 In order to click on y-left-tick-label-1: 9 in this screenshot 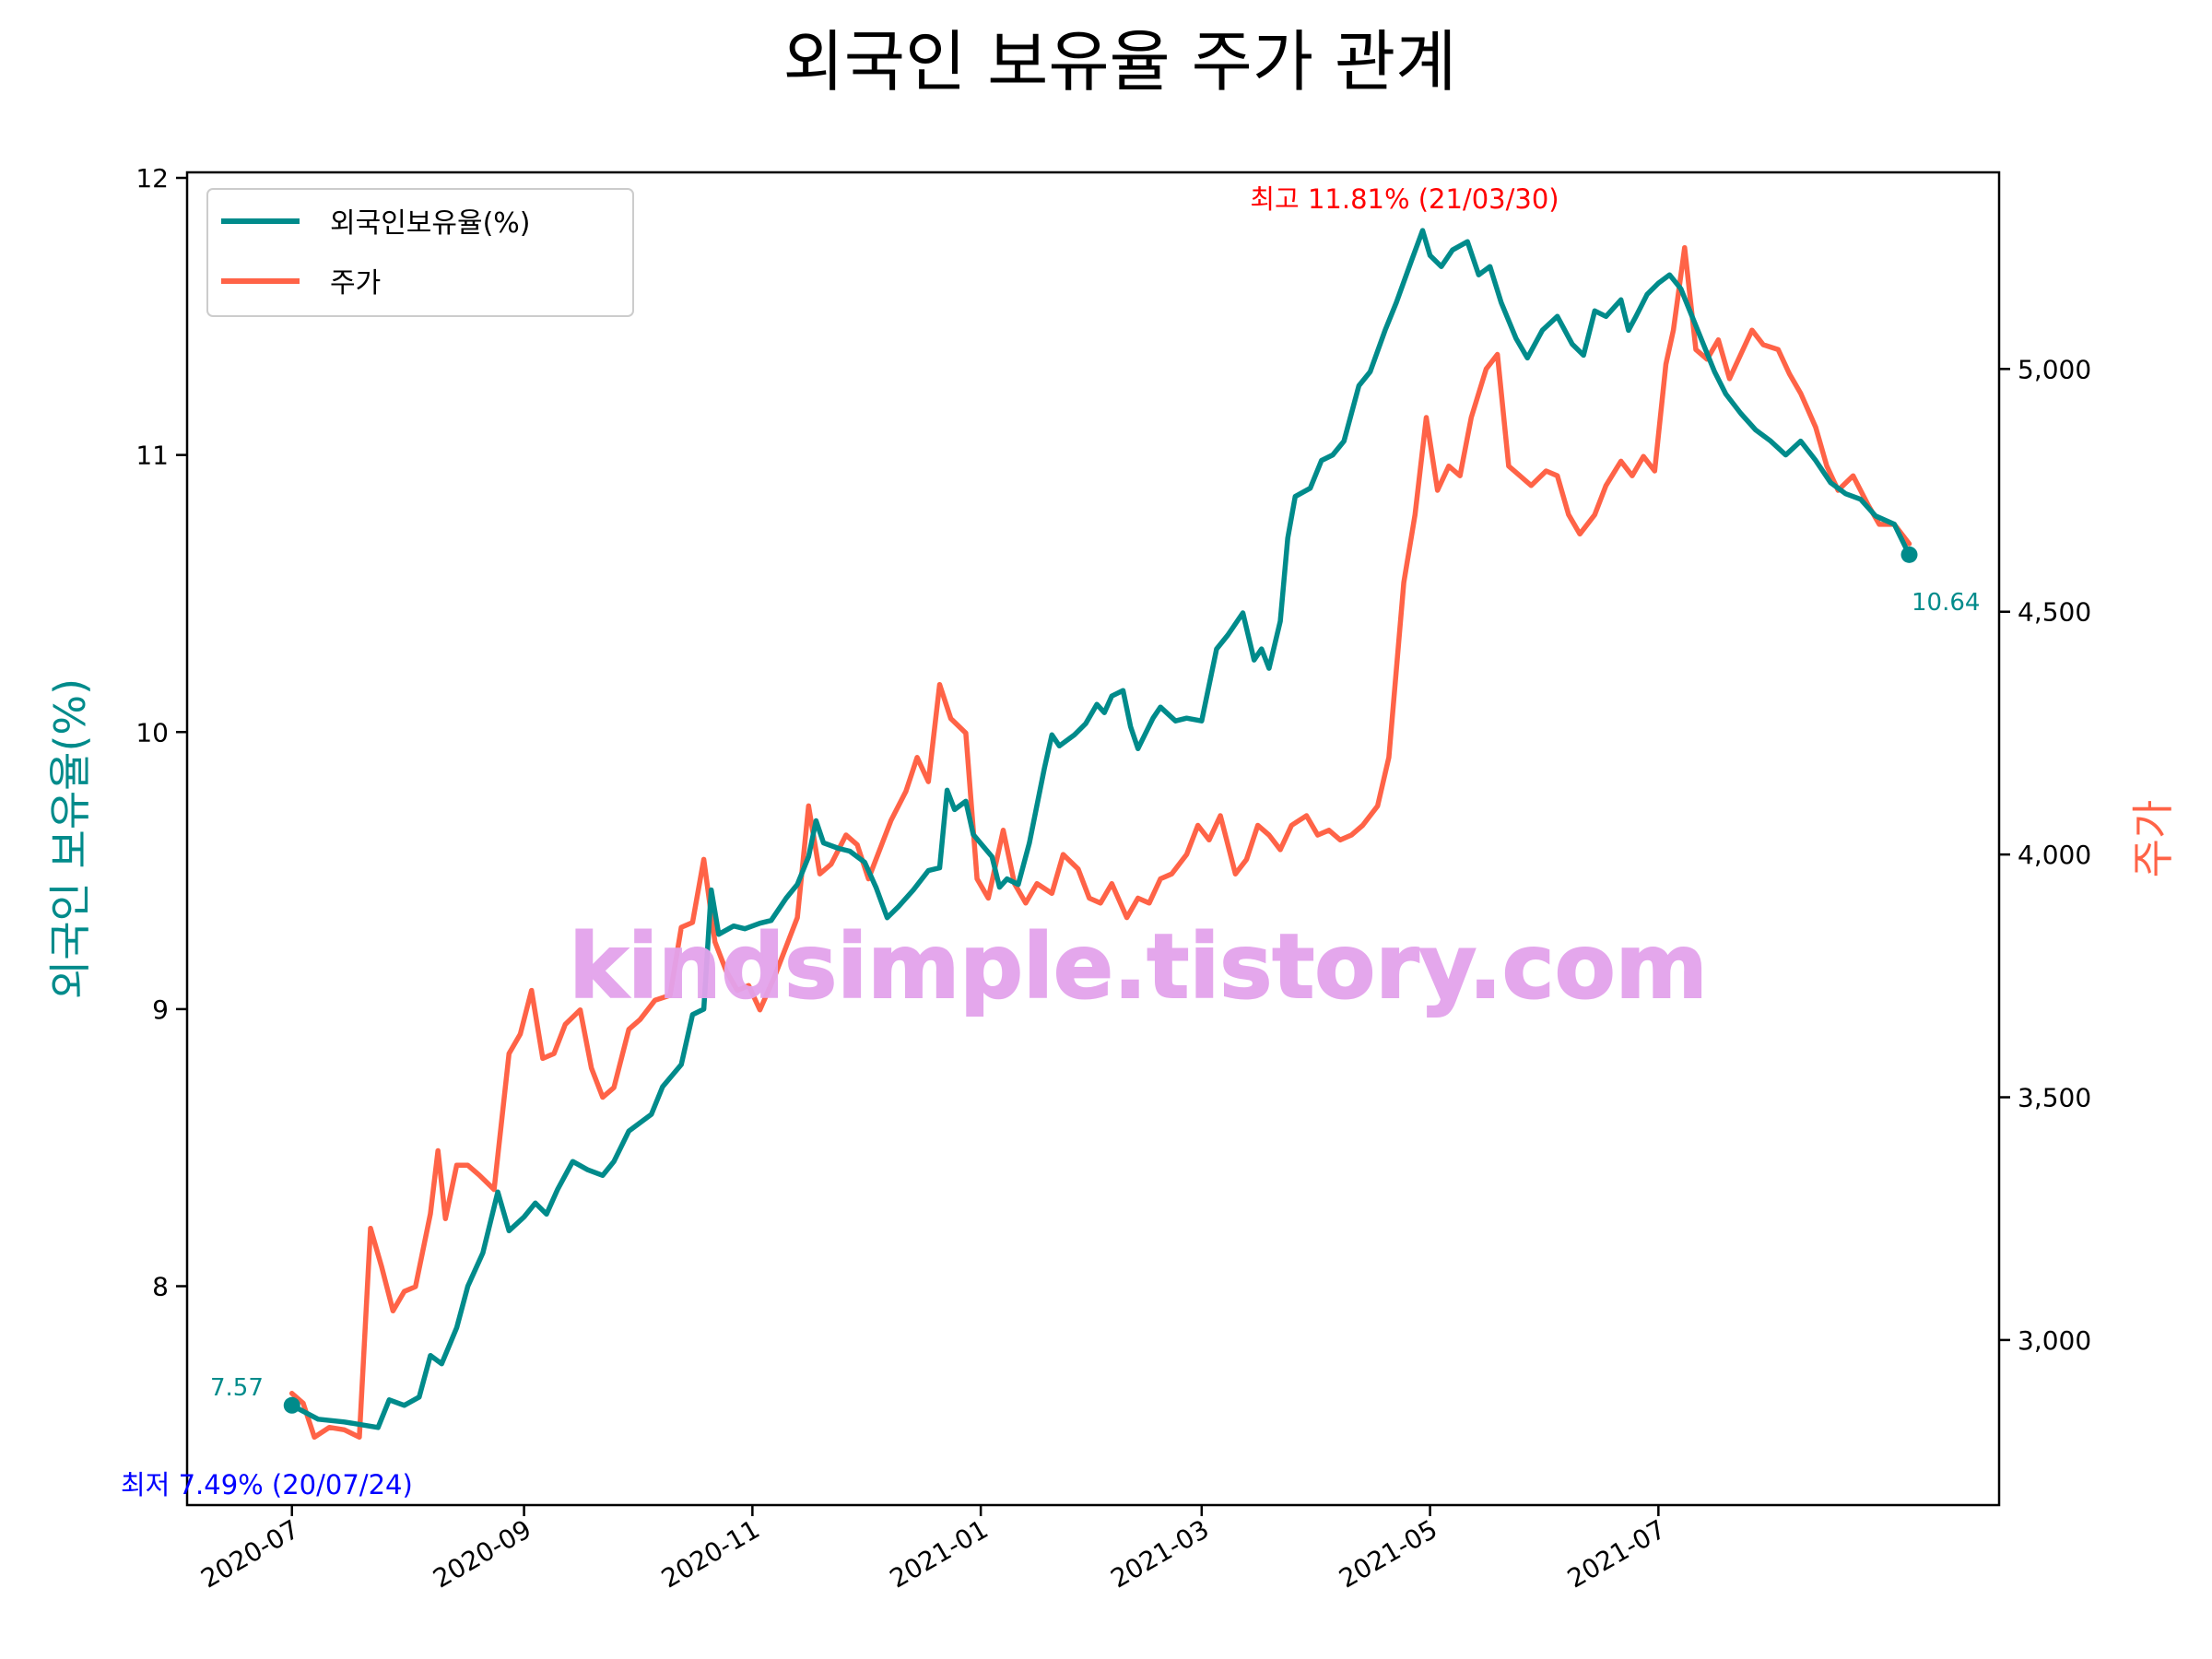, I will do `click(160, 1009)`.